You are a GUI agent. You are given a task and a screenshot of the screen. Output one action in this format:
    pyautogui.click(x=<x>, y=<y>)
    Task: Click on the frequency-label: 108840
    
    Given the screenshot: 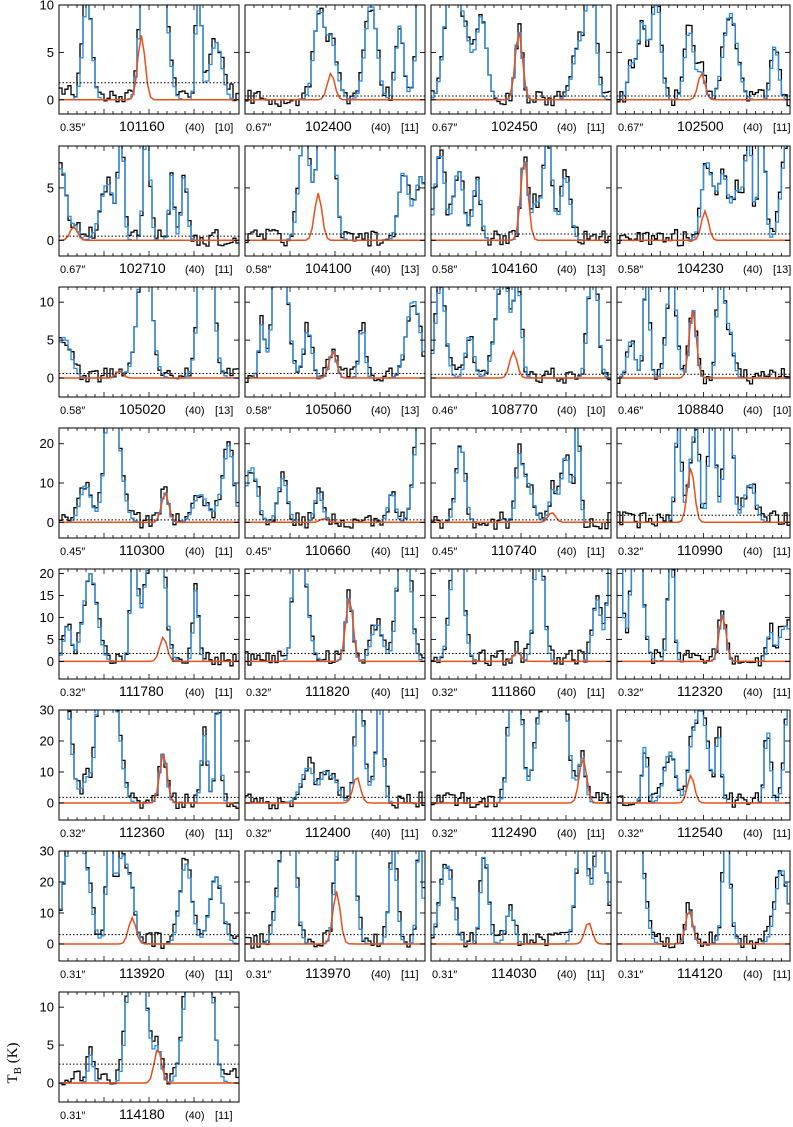 What is the action you would take?
    pyautogui.click(x=700, y=409)
    